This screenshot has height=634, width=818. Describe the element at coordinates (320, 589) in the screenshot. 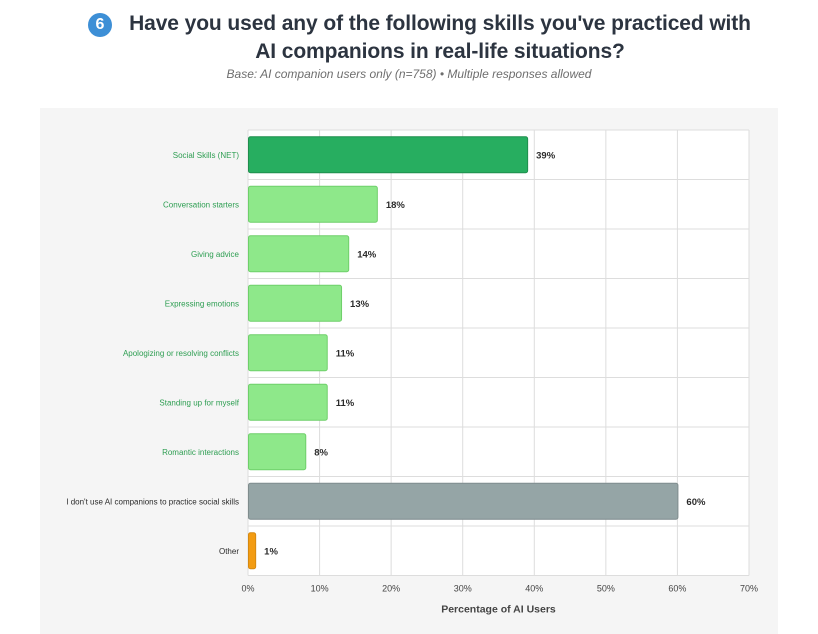

I see `x-tick-label: 10%` at that location.